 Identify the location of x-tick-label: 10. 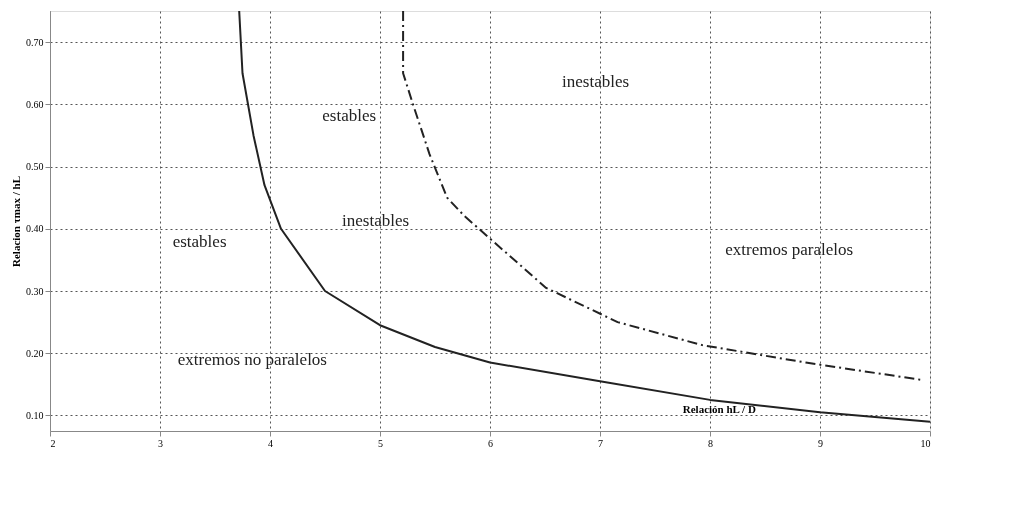
(925, 443).